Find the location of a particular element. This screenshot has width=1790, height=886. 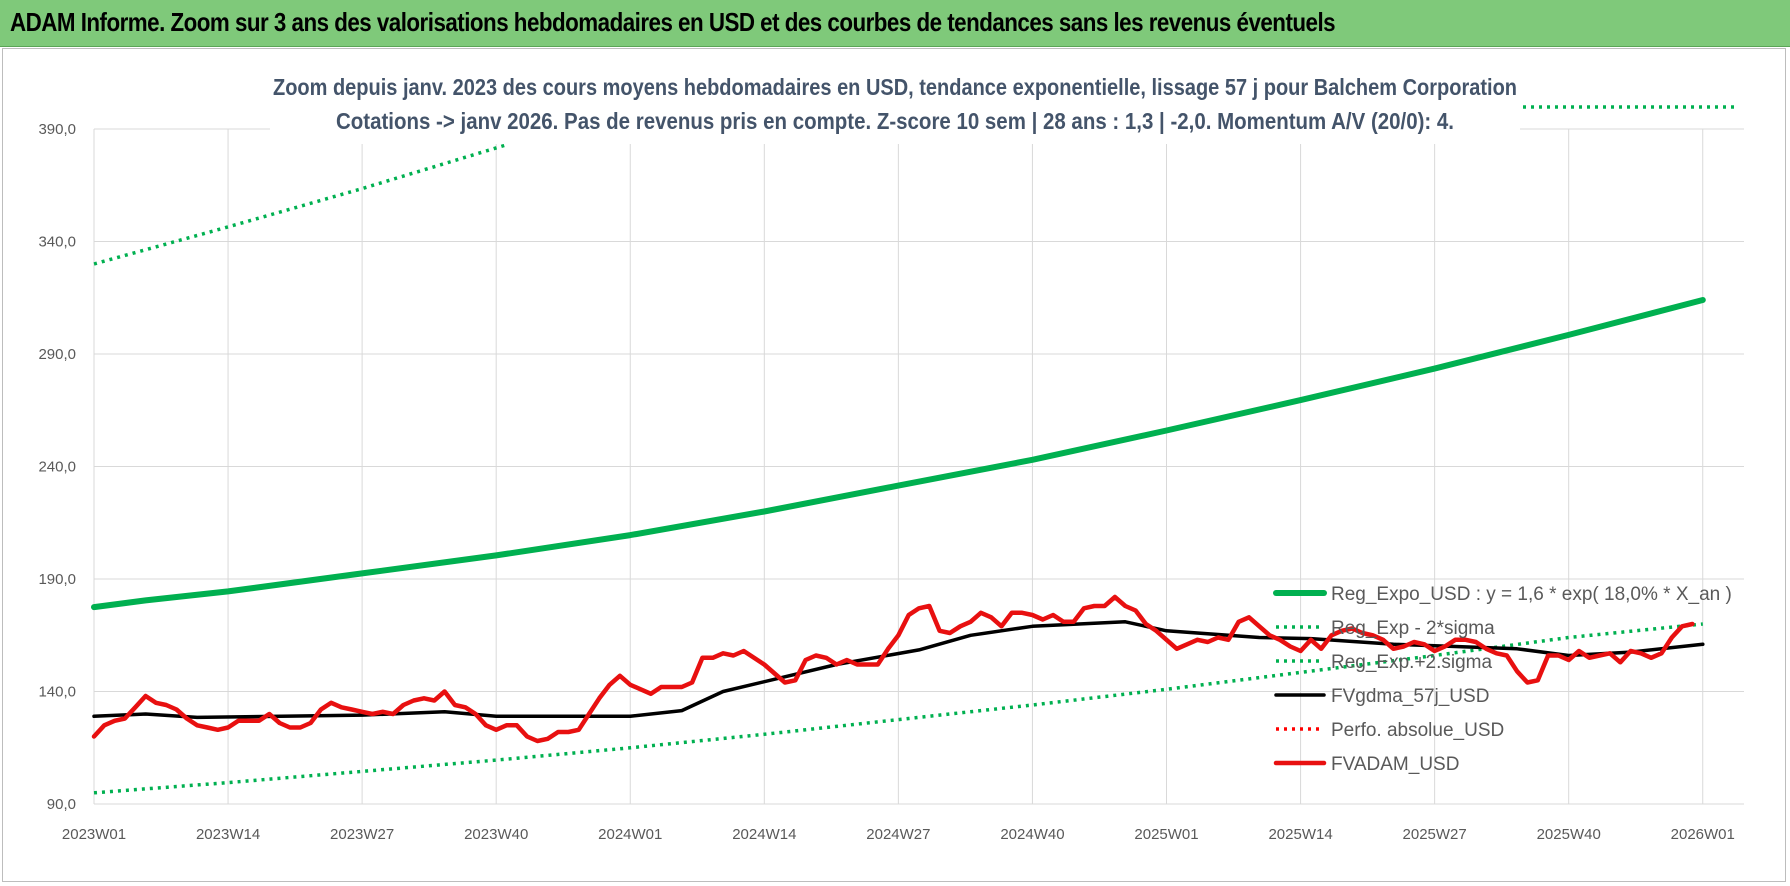

x-tick-label: 2023W27 is located at coordinates (362, 834).